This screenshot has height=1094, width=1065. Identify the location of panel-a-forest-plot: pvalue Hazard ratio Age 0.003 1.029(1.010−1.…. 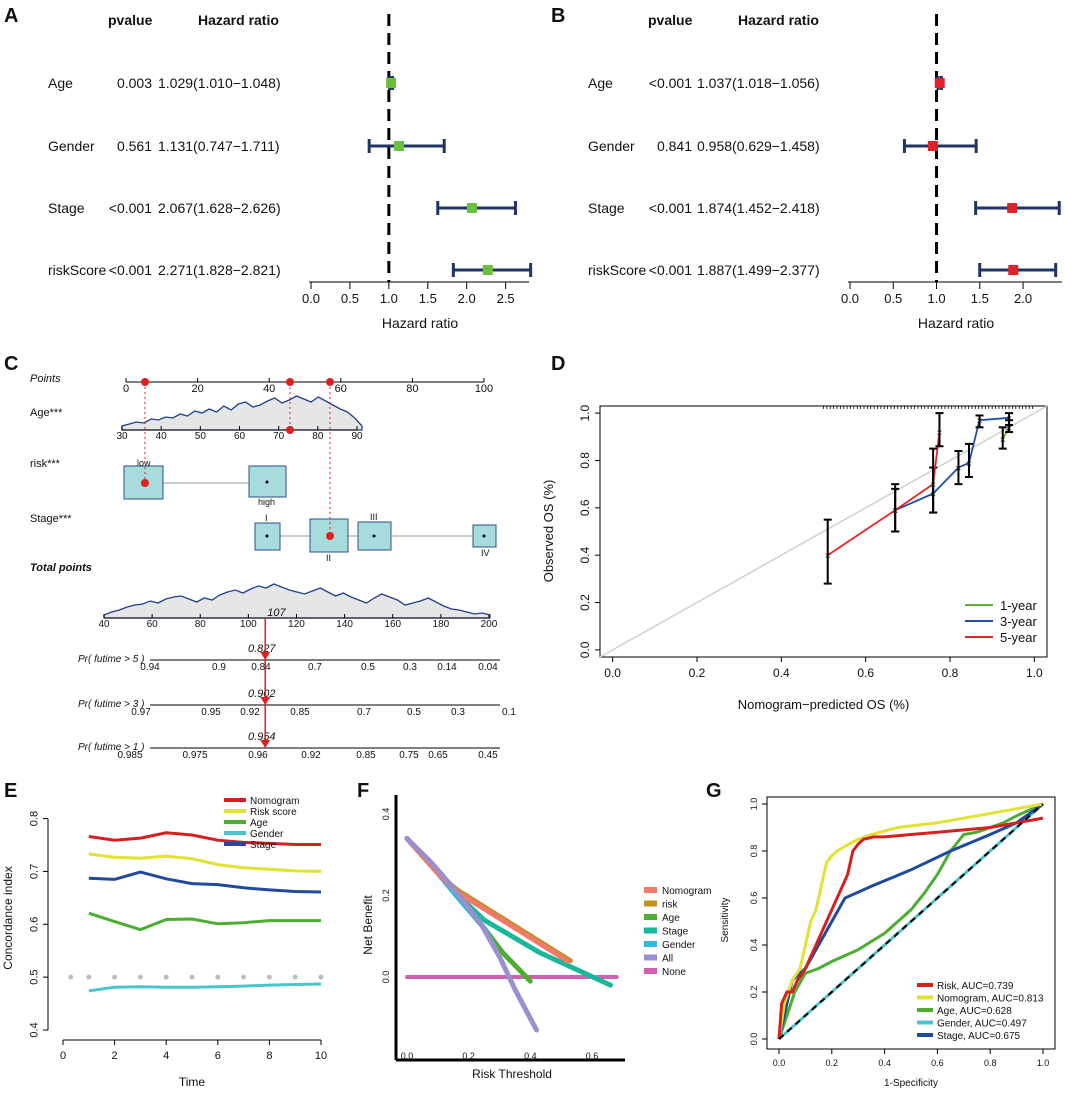
(290, 171).